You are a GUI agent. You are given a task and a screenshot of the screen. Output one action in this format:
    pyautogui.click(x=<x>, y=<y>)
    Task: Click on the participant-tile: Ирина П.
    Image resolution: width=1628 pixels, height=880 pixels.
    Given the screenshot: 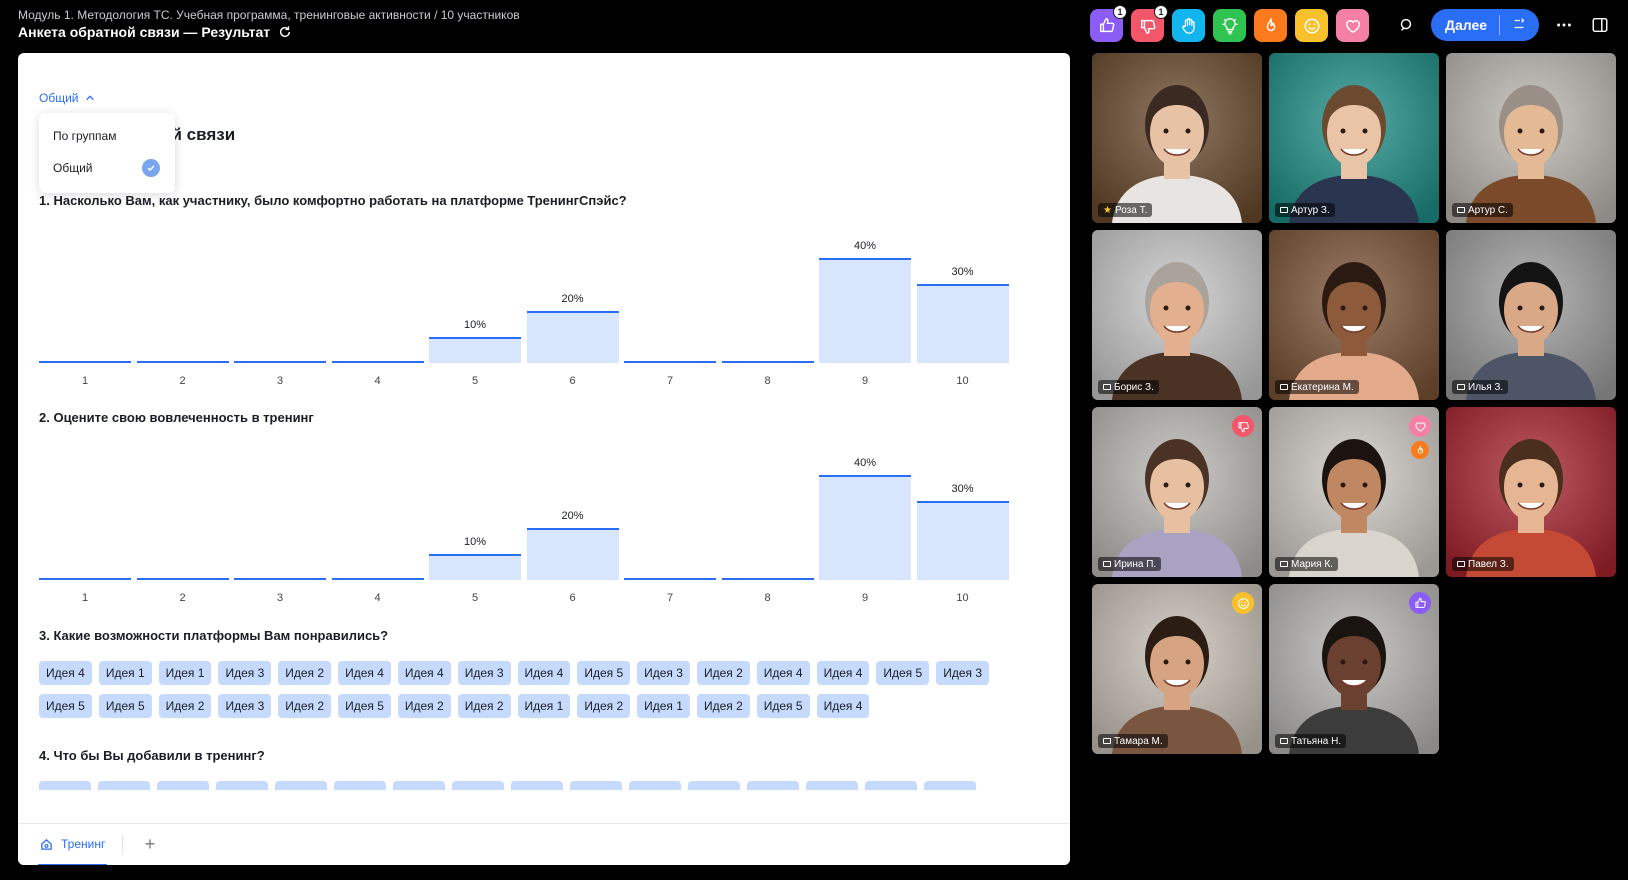 What is the action you would take?
    pyautogui.click(x=1177, y=492)
    